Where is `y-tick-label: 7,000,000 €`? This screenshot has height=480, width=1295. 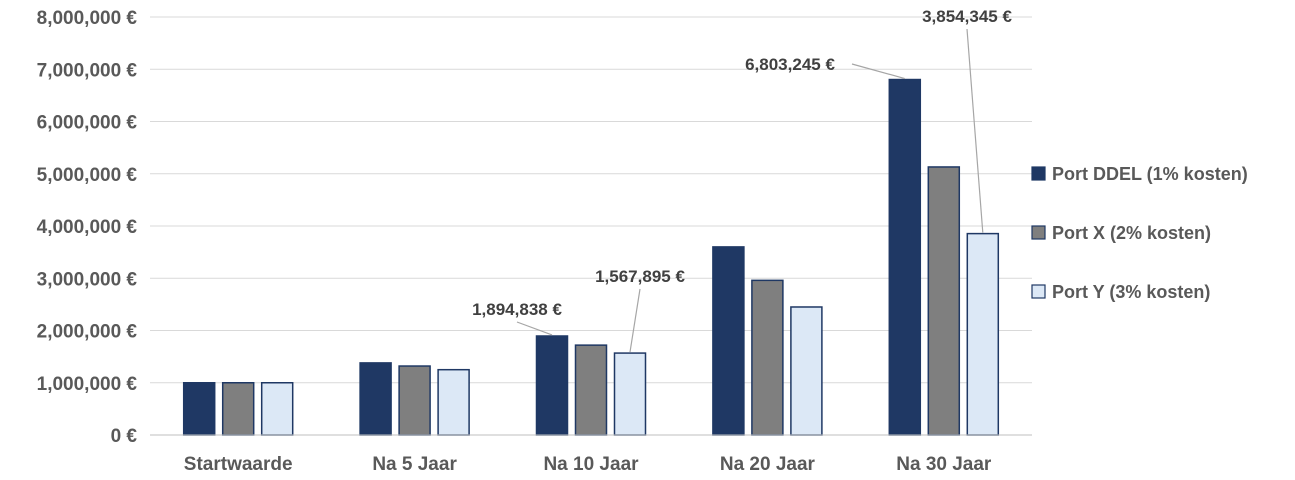 y-tick-label: 7,000,000 € is located at coordinates (87, 70).